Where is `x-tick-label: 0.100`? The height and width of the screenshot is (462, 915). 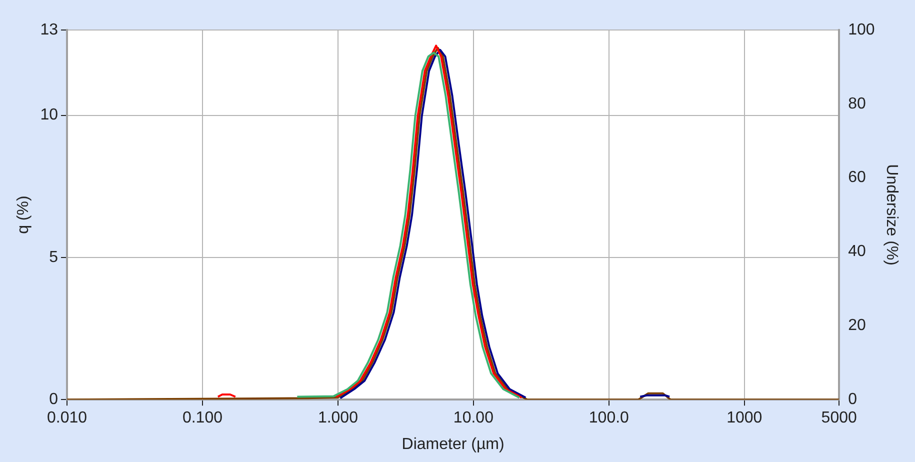 x-tick-label: 0.100 is located at coordinates (202, 418).